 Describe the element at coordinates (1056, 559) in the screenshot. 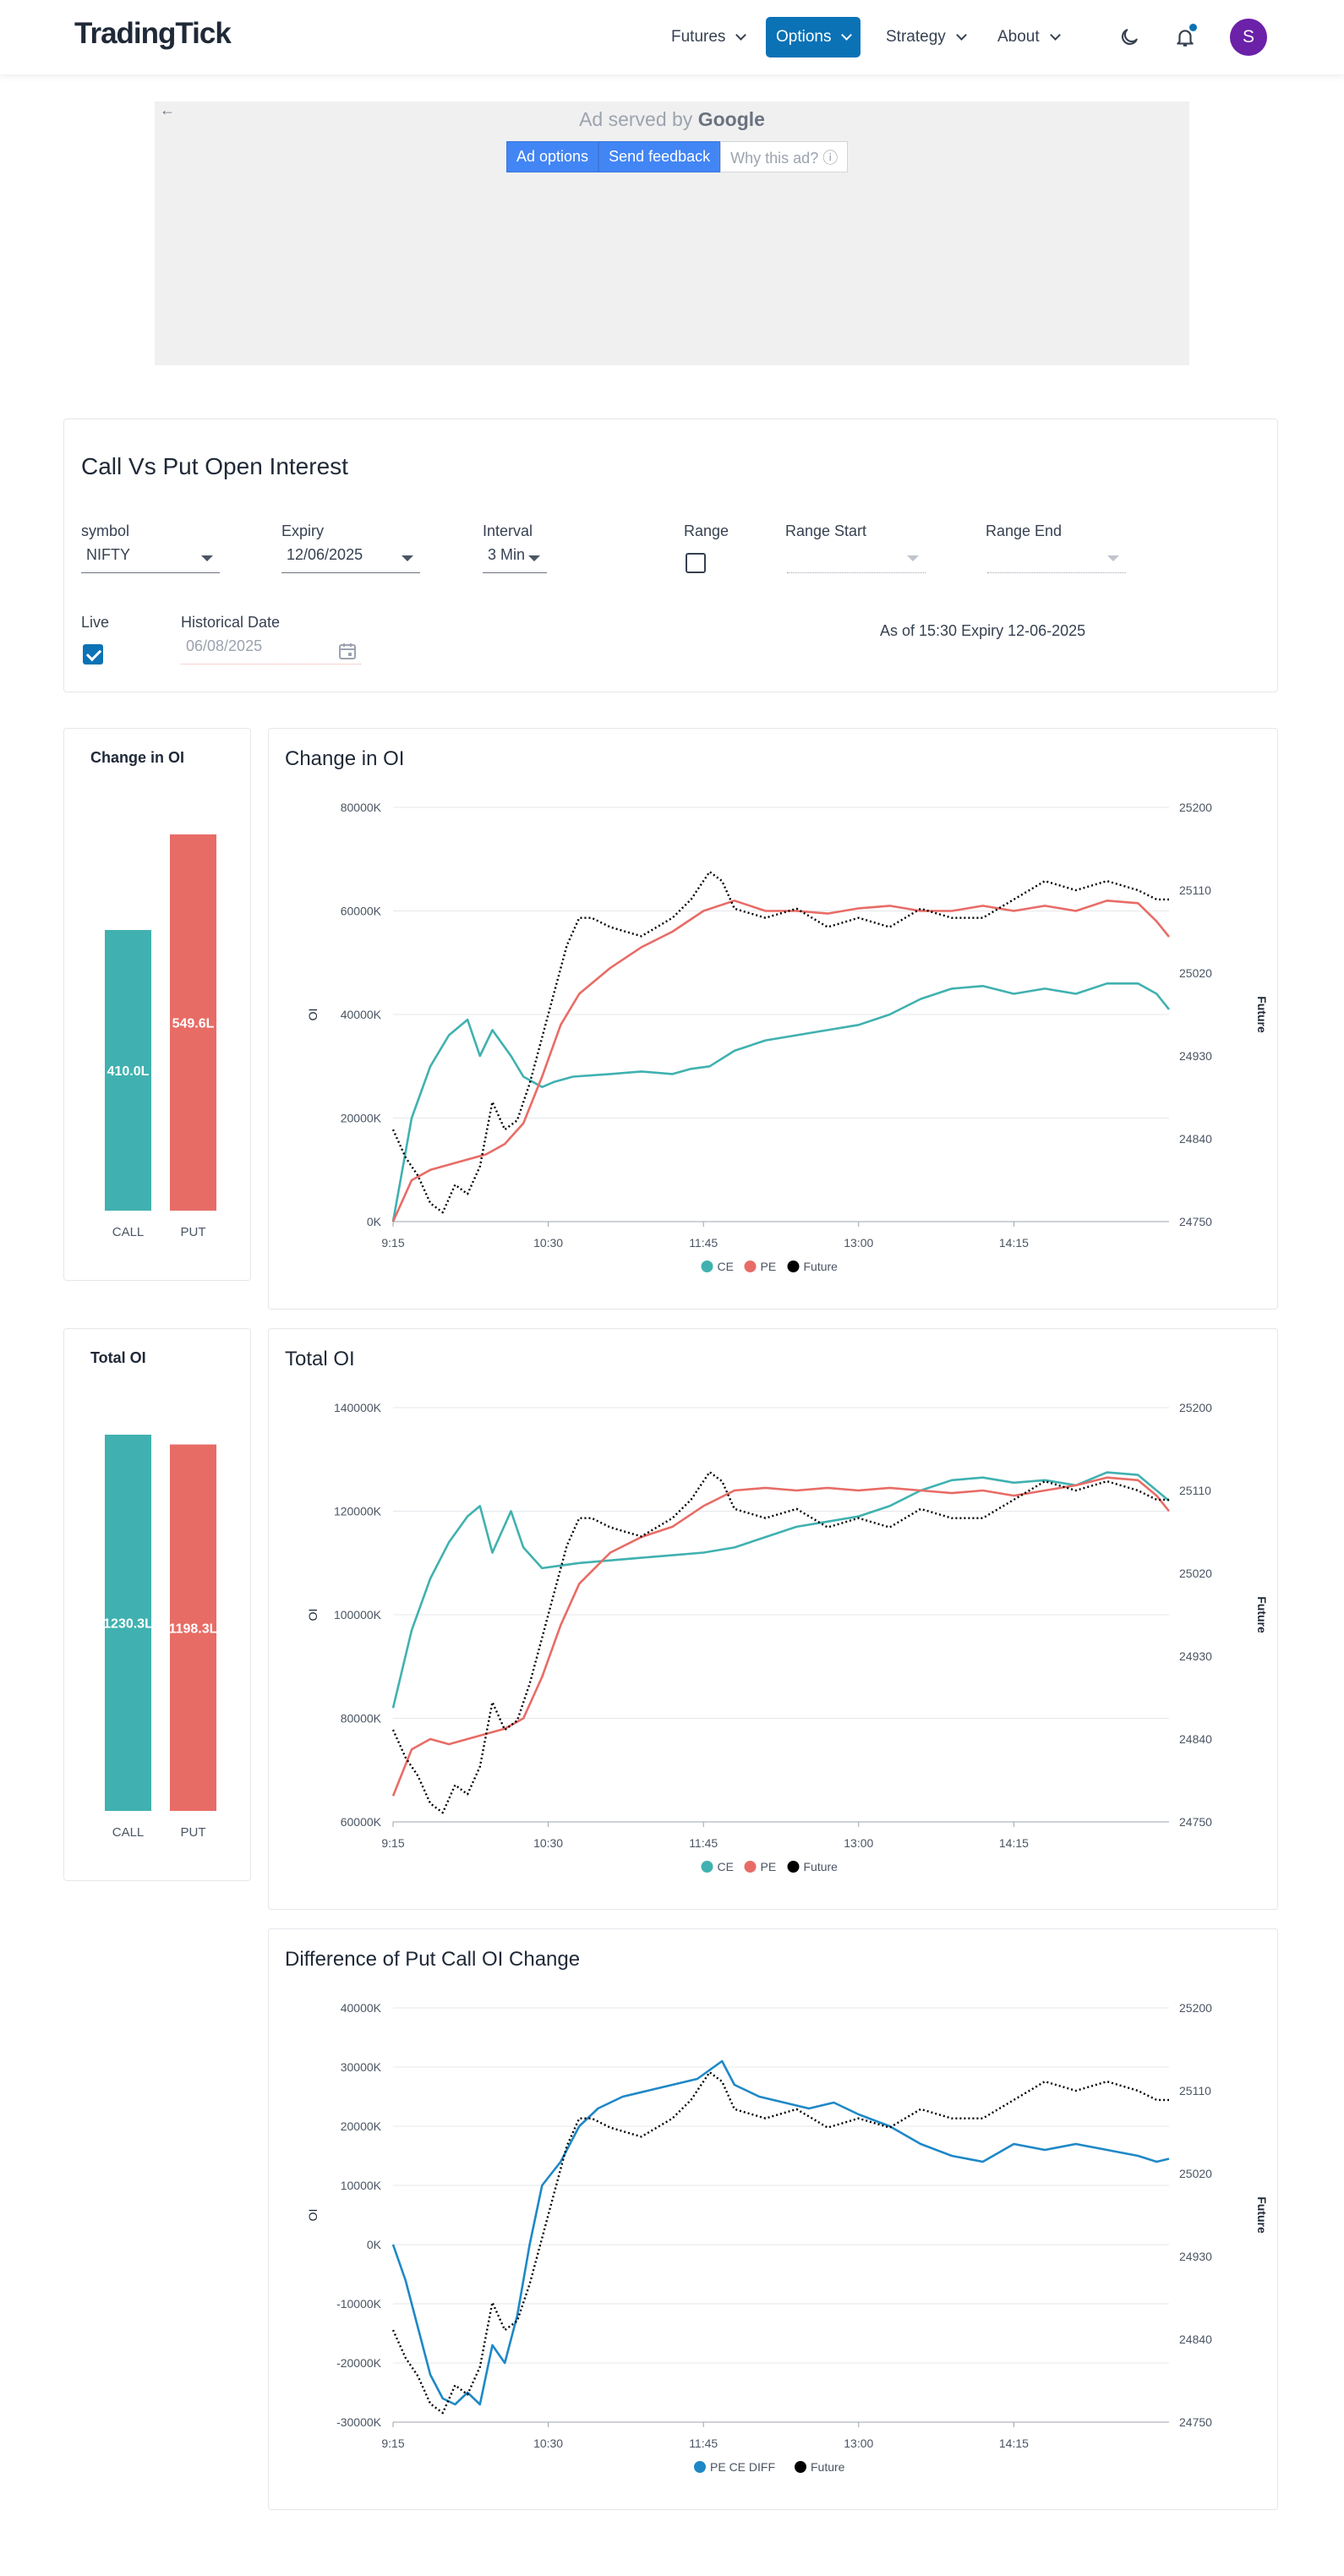

I see `range-end-select` at that location.